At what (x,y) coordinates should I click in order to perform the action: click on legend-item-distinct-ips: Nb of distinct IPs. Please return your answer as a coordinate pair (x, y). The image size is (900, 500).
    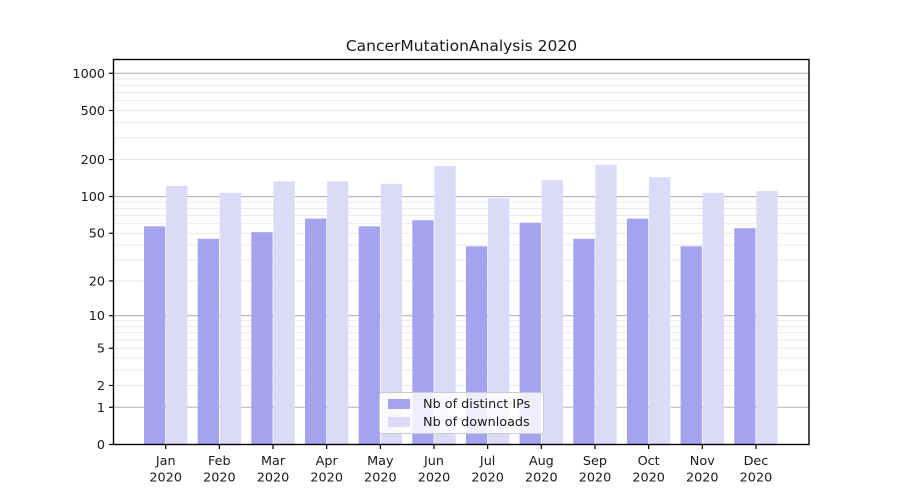
    Looking at the image, I should click on (461, 404).